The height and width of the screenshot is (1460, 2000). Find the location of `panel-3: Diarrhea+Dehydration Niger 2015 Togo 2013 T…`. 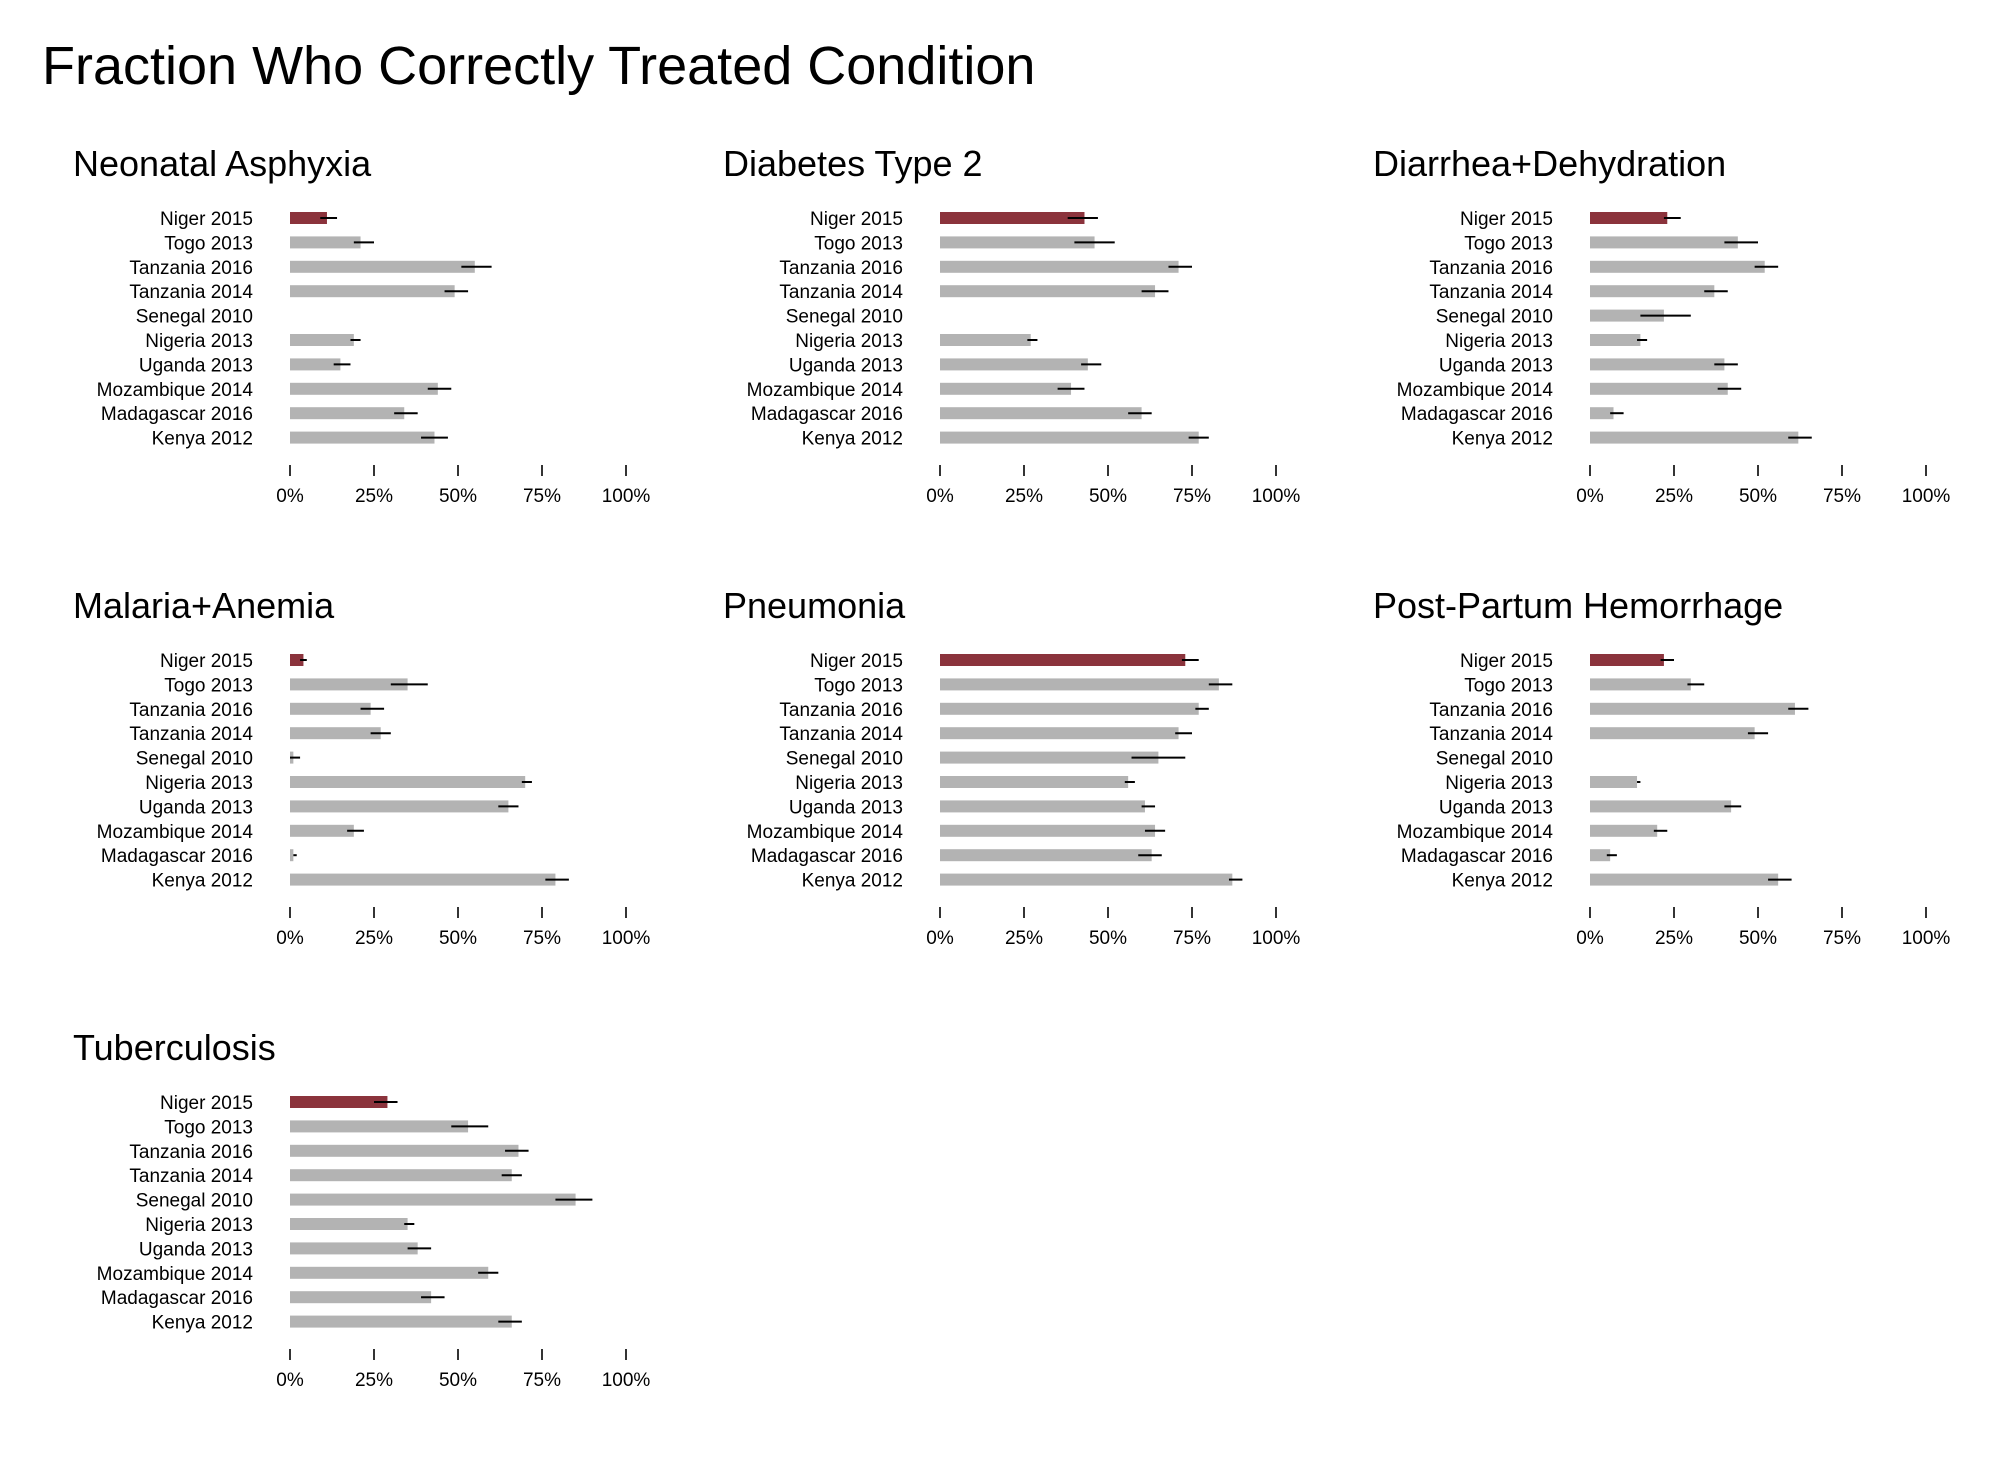

panel-3: Diarrhea+Dehydration Niger 2015 Togo 2013 T… is located at coordinates (1661, 325).